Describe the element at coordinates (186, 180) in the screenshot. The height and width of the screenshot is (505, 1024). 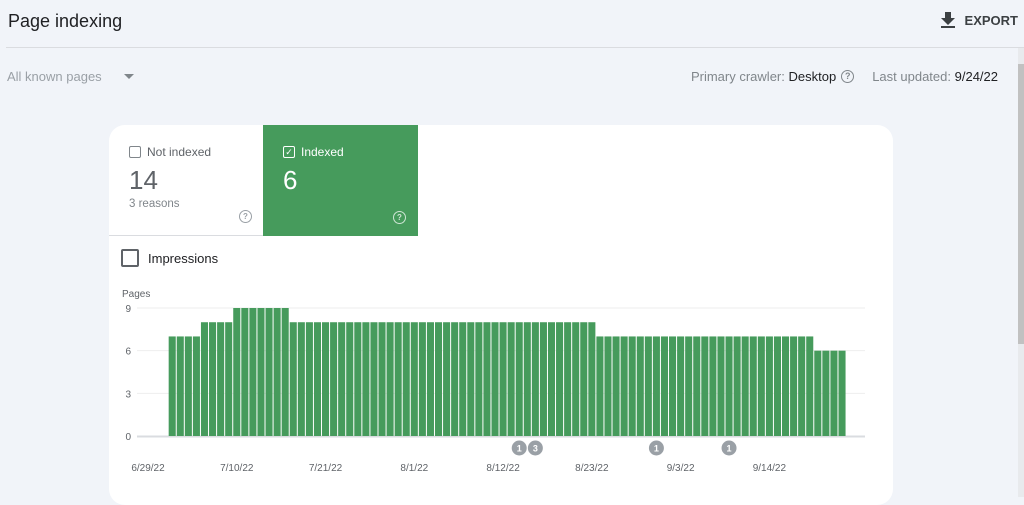
I see `tab-not-indexed: Not indexed 14 3 reasons ?` at that location.